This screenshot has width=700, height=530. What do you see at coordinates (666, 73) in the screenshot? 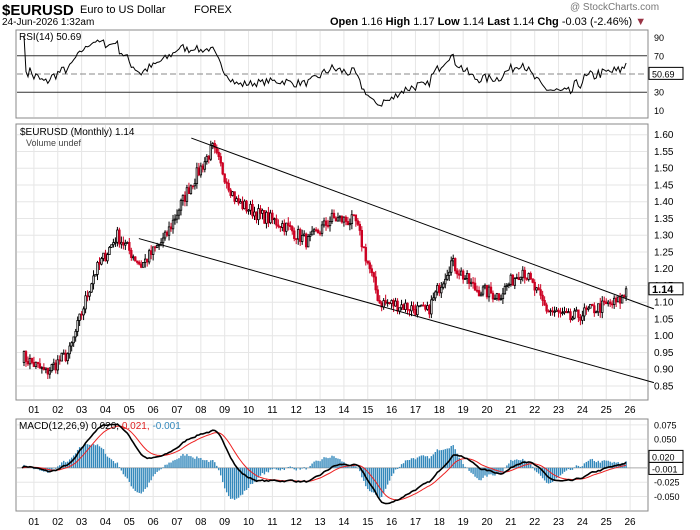
I see `rsi-value-badge-box` at bounding box center [666, 73].